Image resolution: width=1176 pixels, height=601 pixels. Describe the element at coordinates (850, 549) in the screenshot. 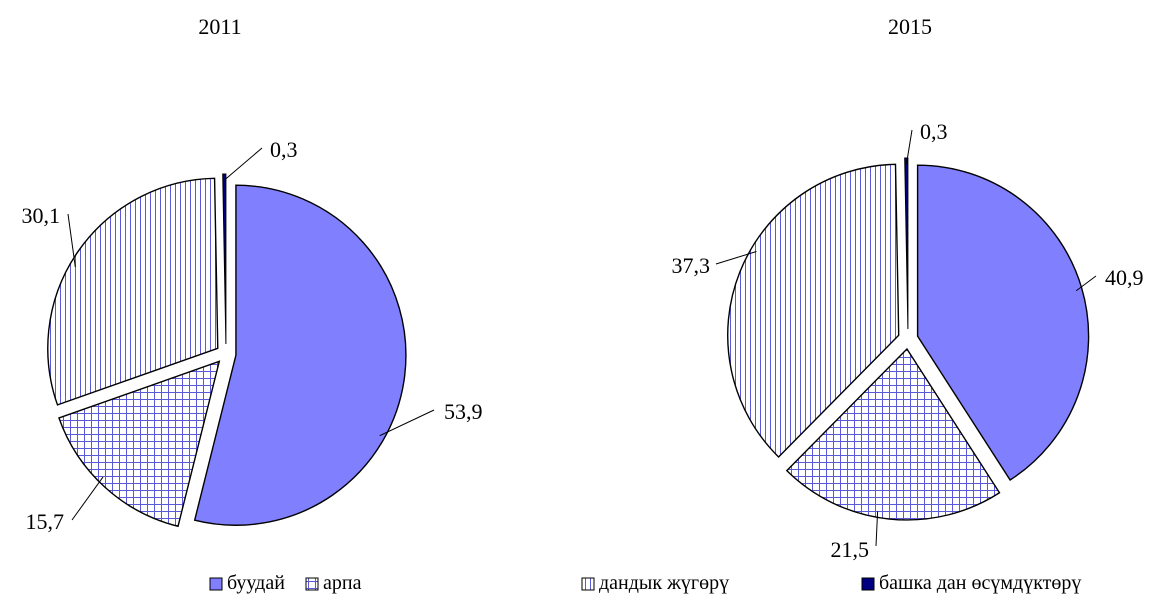

I see `data-label: 21,5` at that location.